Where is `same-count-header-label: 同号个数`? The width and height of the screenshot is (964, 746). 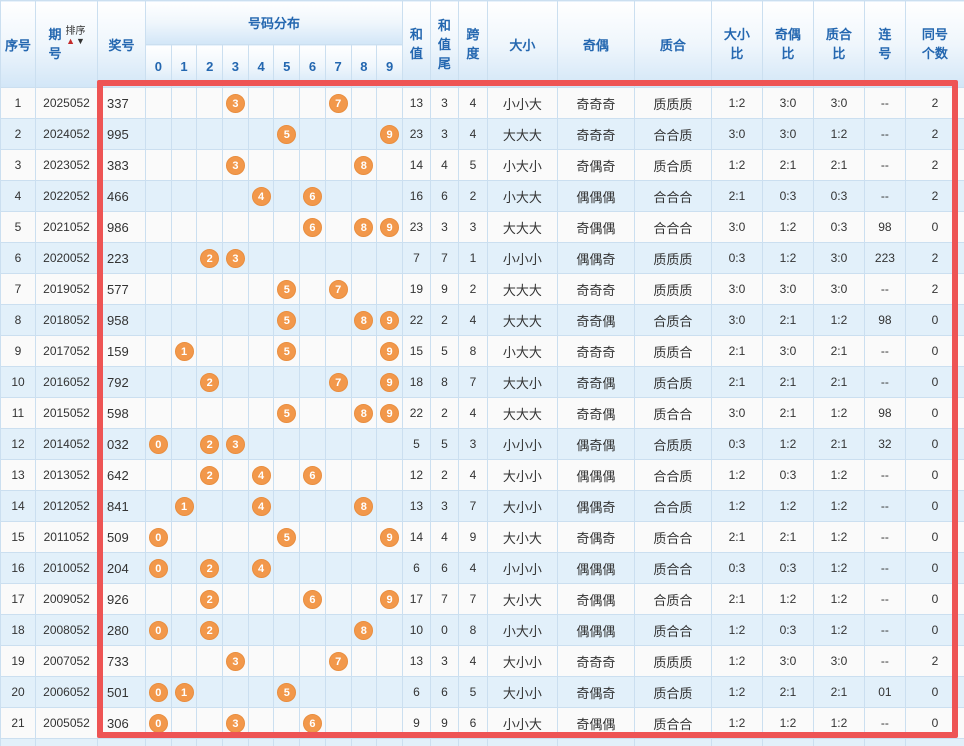
same-count-header-label: 同号个数 is located at coordinates (934, 44).